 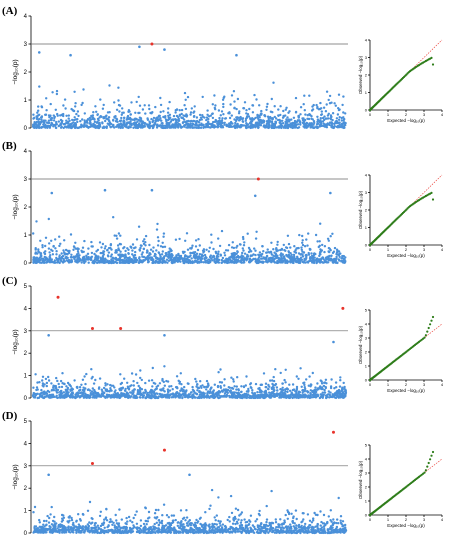 I want to click on snp-points, so click(x=190, y=482).